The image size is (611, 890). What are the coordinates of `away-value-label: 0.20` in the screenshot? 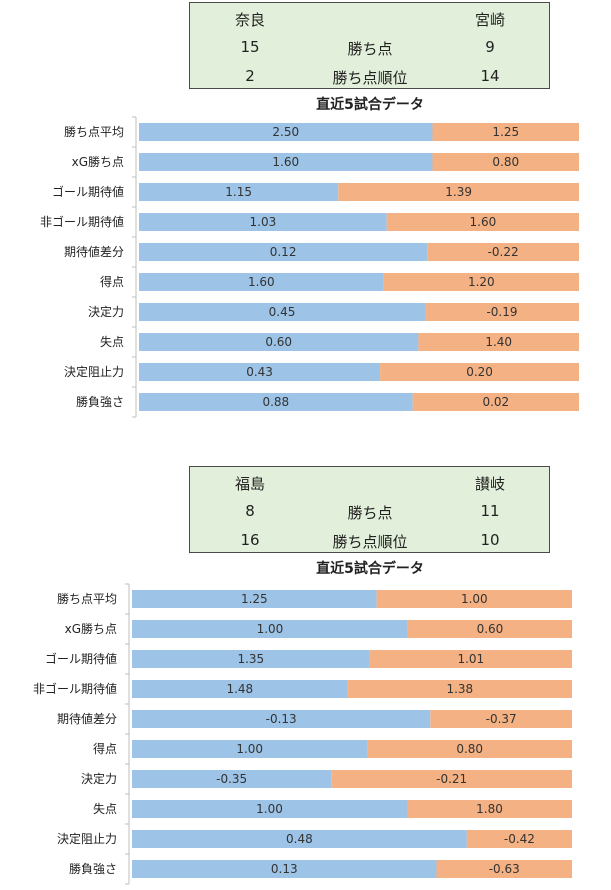 It's located at (479, 372).